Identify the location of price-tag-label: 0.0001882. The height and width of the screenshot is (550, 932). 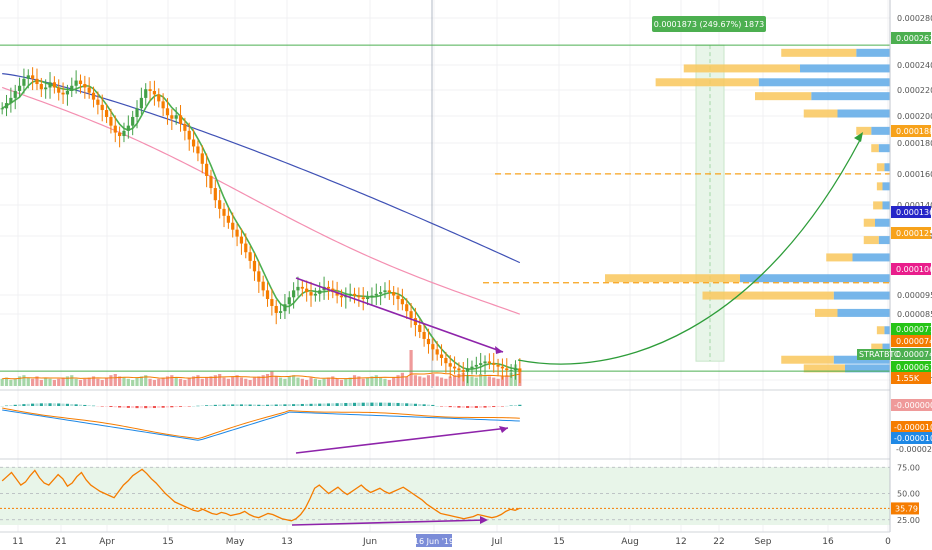
(914, 131).